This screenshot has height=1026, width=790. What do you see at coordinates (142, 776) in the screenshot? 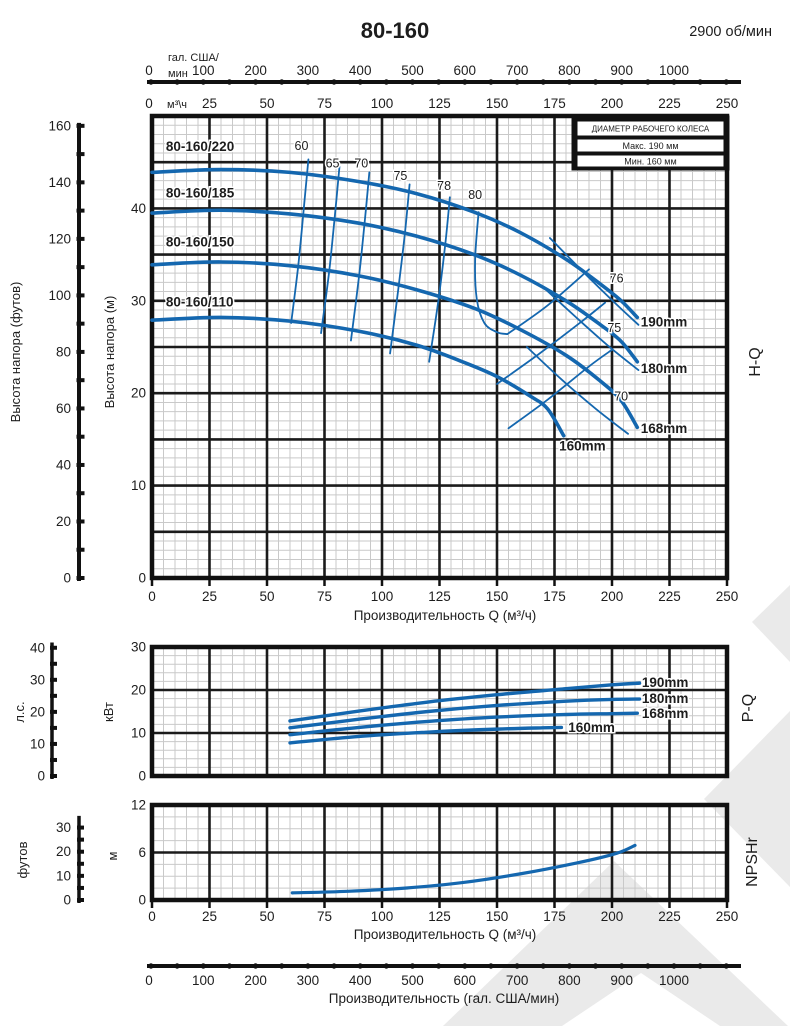
I see `pq-y-kw-tick: 0` at bounding box center [142, 776].